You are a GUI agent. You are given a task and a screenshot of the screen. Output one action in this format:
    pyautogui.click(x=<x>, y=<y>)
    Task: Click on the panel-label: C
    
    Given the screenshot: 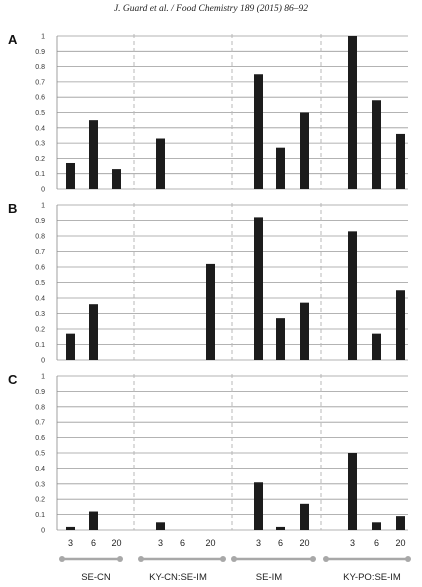 What is the action you would take?
    pyautogui.click(x=13, y=379)
    